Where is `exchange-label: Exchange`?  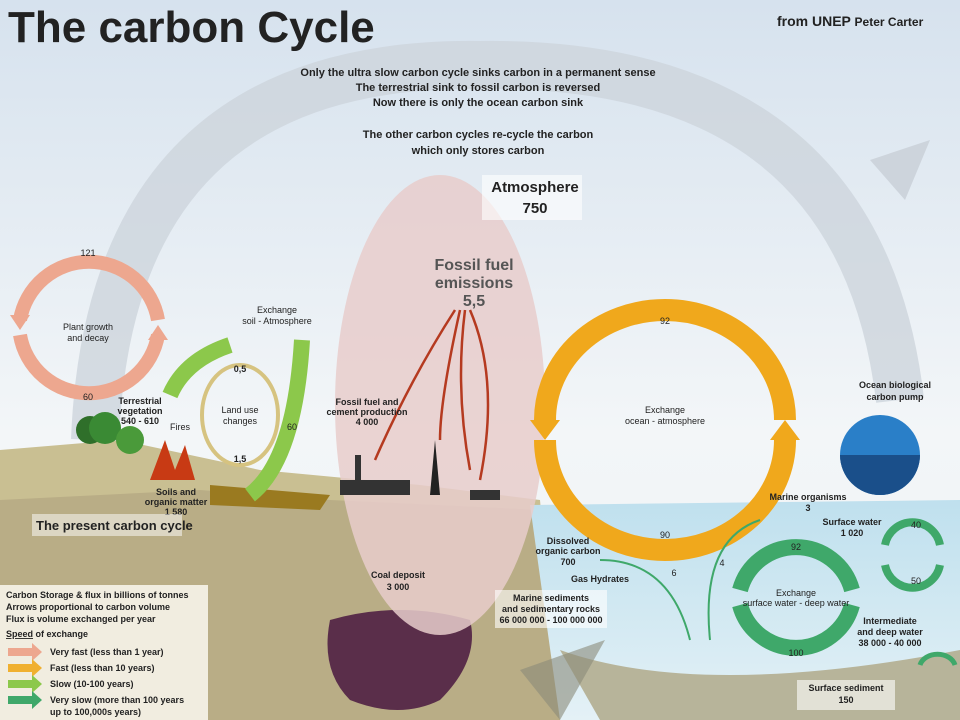 exchange-label: Exchange is located at coordinates (665, 410).